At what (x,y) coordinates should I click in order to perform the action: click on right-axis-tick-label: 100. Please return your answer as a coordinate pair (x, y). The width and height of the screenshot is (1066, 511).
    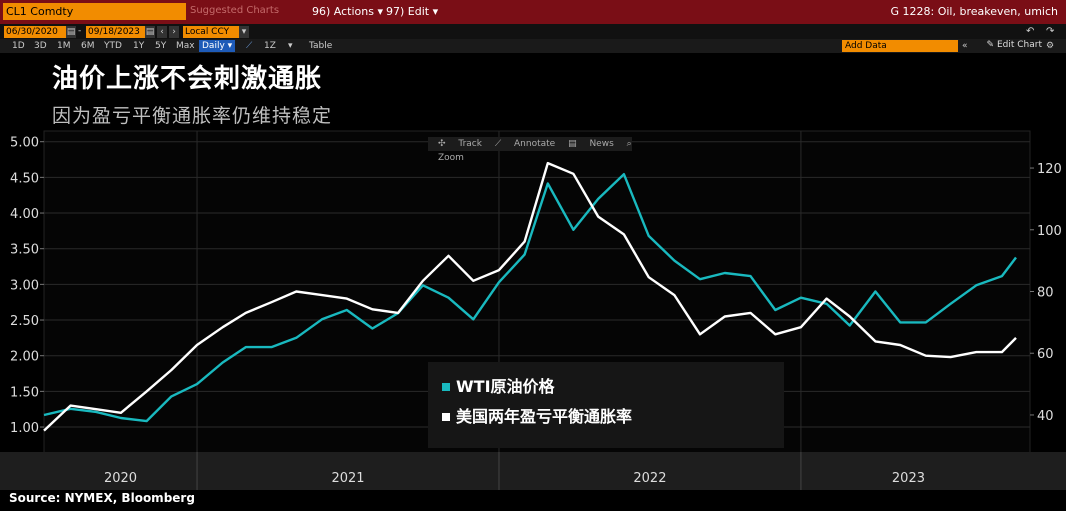
    Looking at the image, I should click on (1049, 231).